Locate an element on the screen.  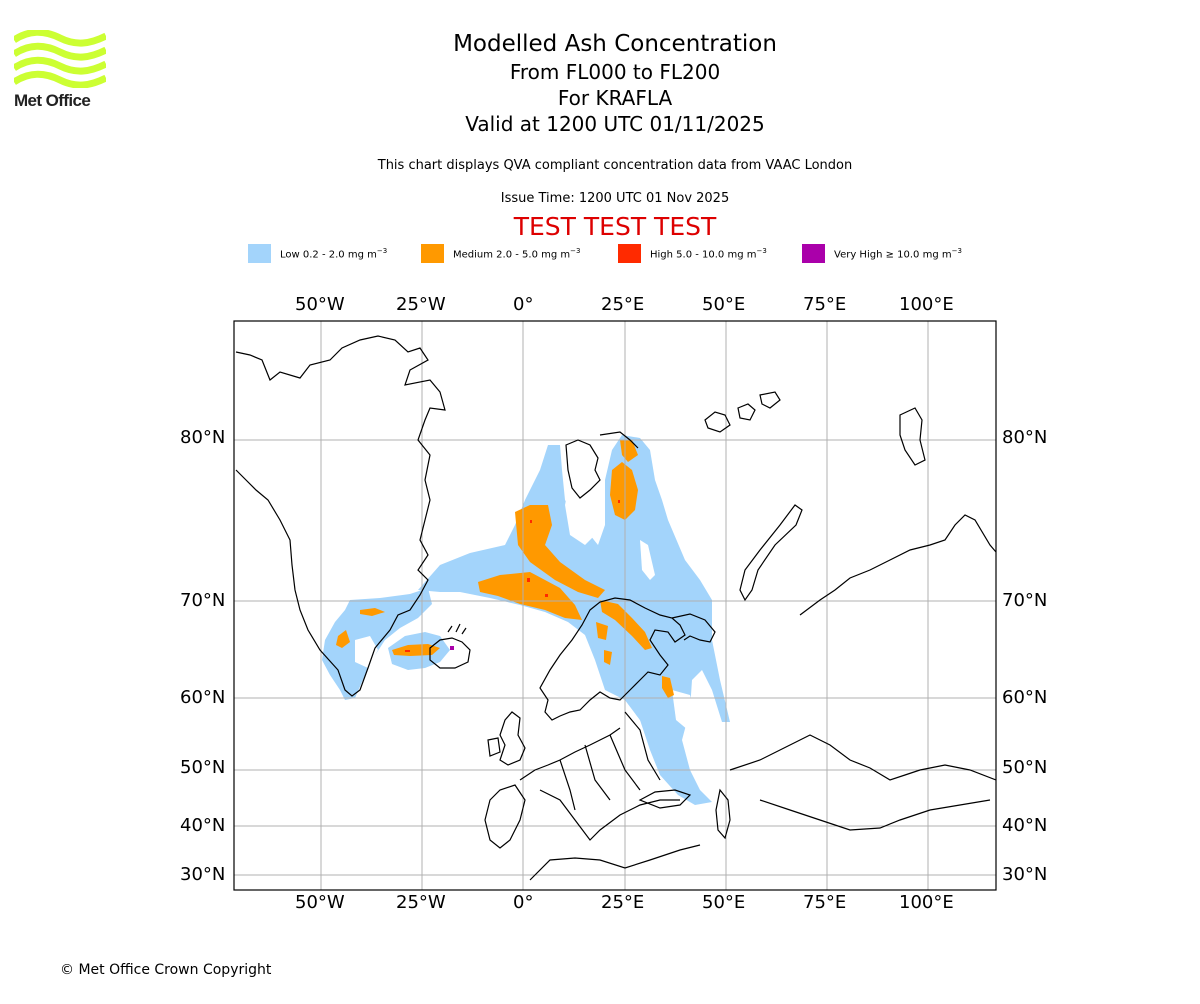
test-banner: TEST TEST TEST is located at coordinates (615, 226).